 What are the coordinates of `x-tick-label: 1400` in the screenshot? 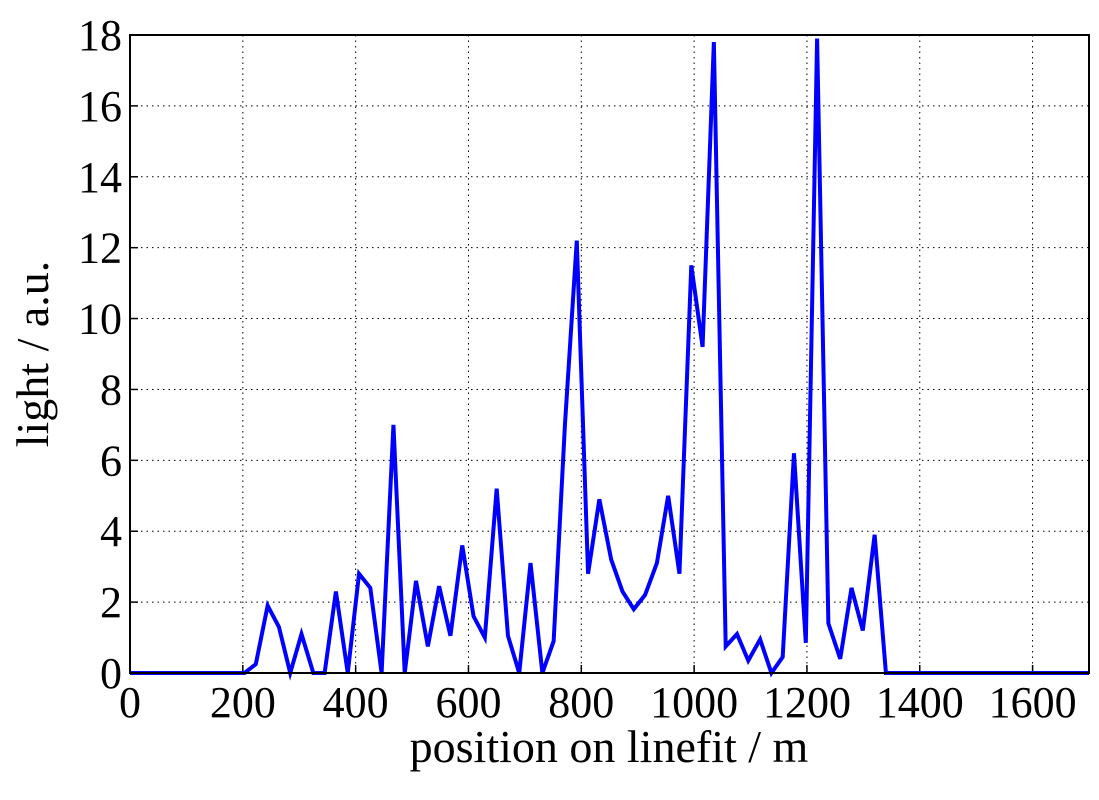 It's located at (920, 702).